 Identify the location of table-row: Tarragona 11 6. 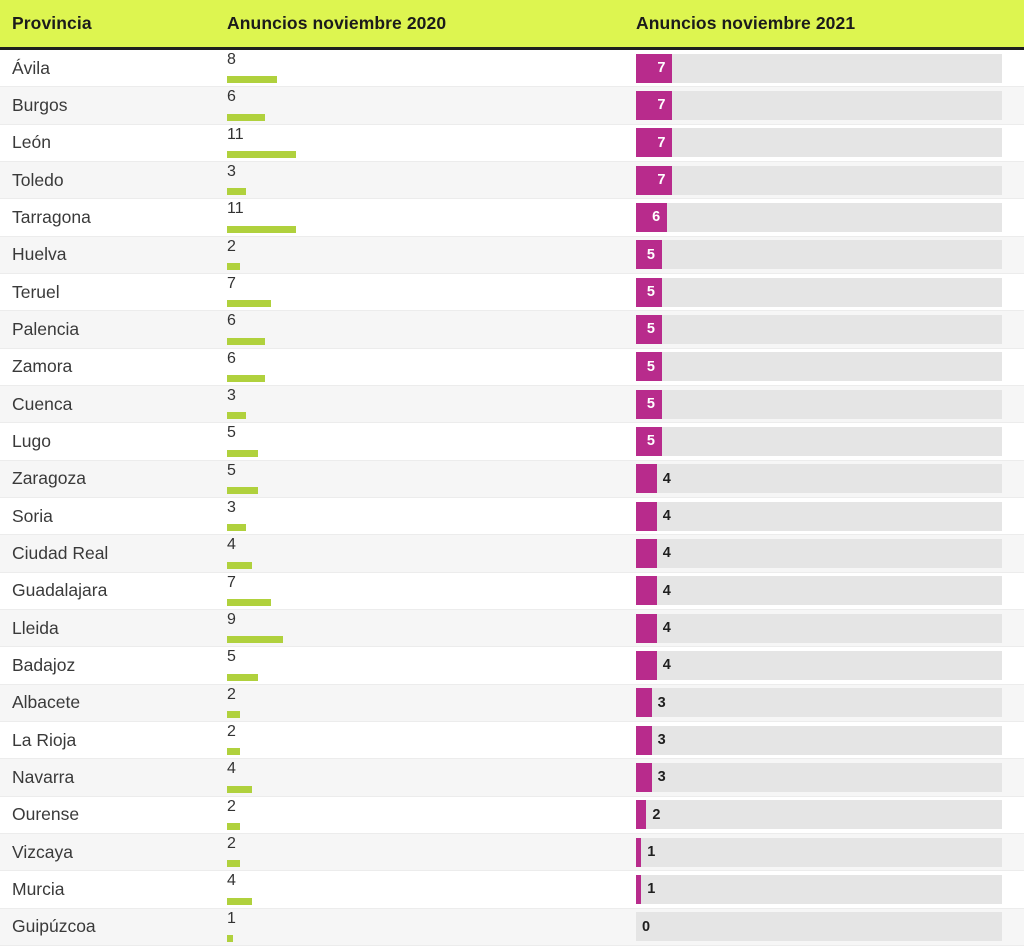
(512, 218).